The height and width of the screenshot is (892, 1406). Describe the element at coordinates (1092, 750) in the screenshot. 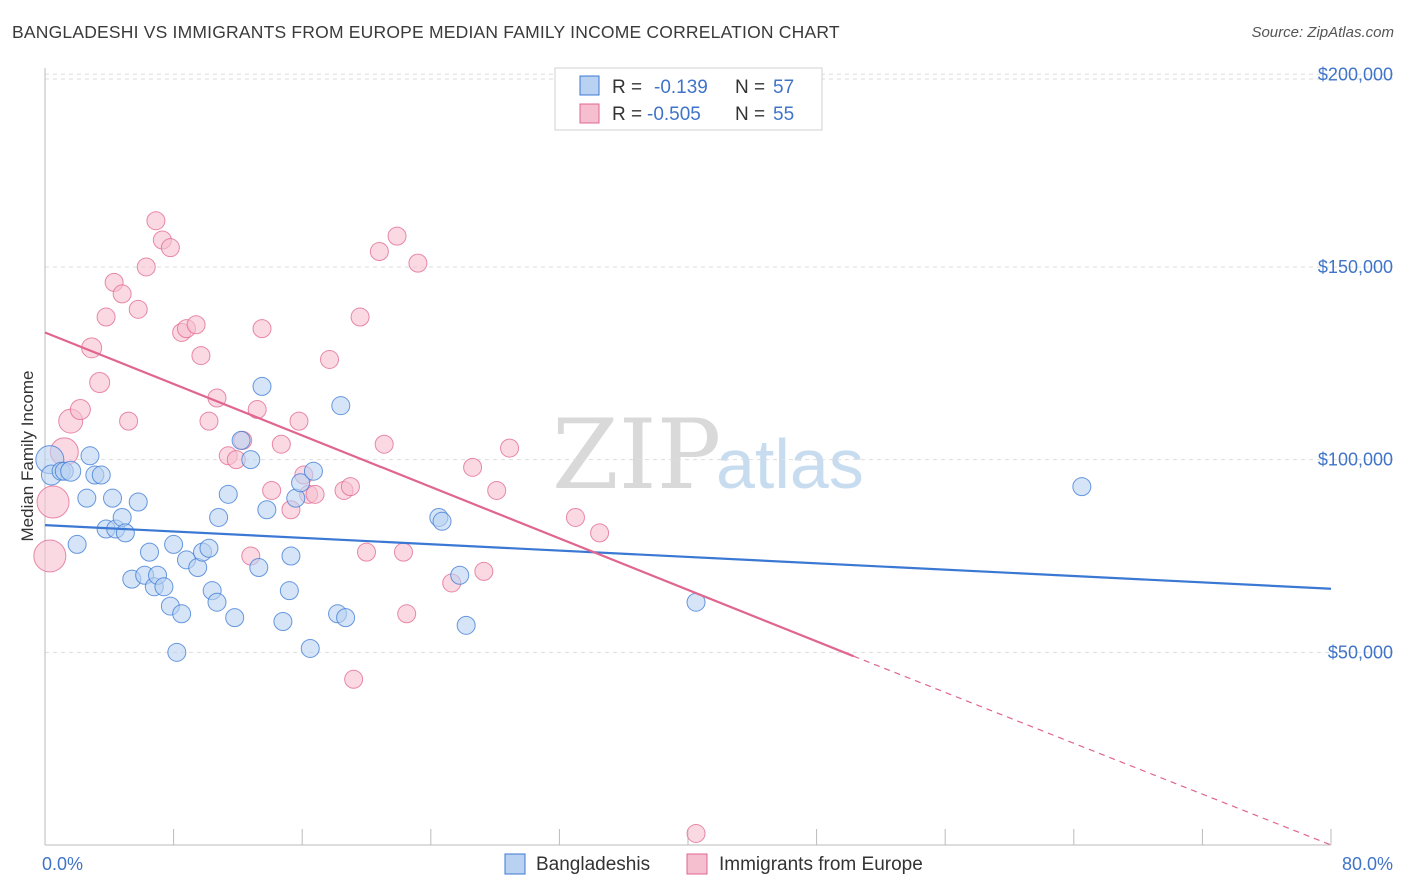

I see `trend-line-extension` at that location.